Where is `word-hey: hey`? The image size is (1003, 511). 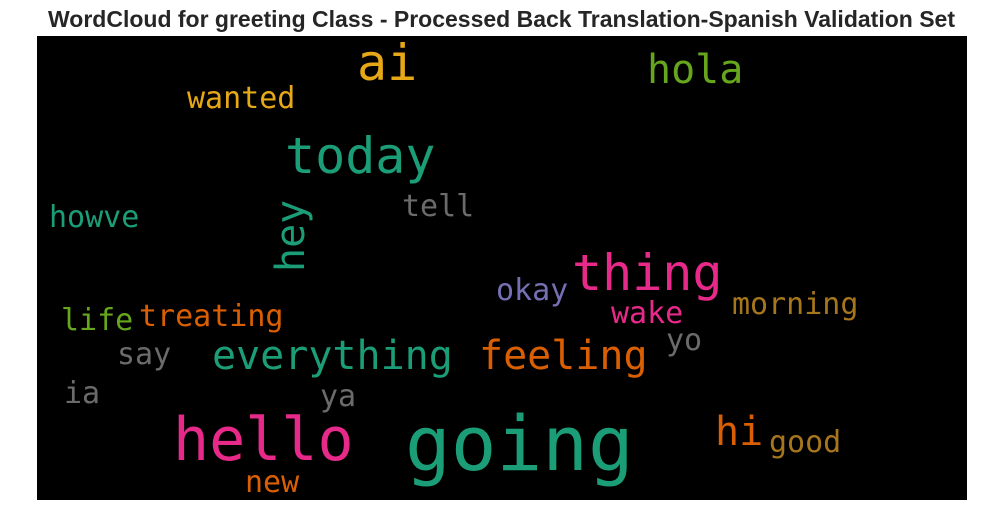 word-hey: hey is located at coordinates (291, 235).